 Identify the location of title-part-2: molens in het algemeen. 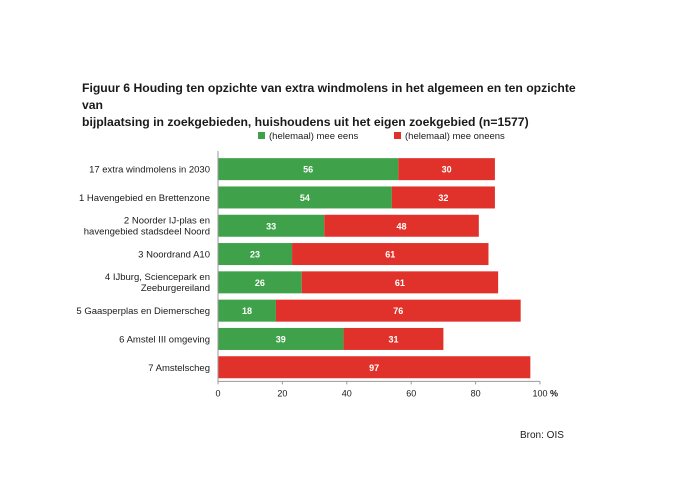
(414, 88).